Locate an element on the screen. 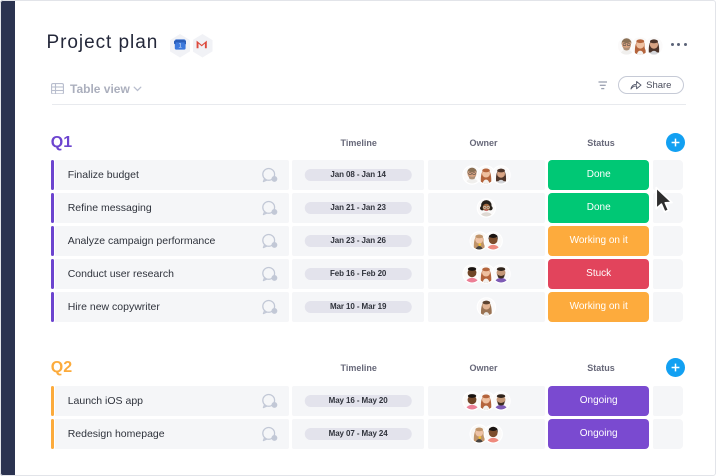  svg-text: 1 is located at coordinates (180, 45).